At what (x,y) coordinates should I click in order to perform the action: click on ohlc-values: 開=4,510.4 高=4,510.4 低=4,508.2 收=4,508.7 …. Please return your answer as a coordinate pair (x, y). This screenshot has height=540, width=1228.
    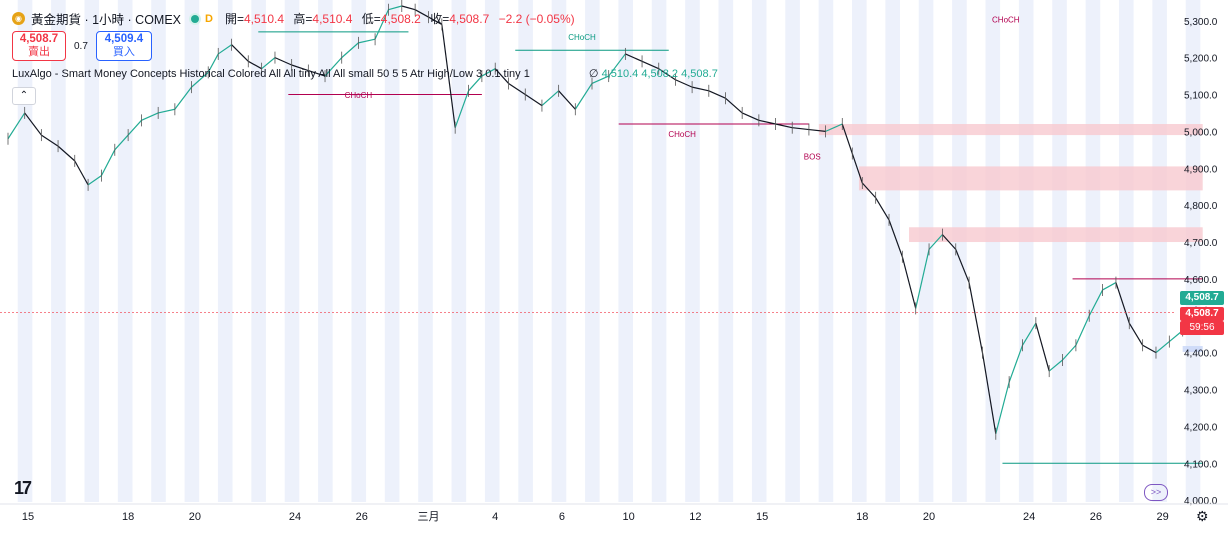
    Looking at the image, I should click on (403, 18).